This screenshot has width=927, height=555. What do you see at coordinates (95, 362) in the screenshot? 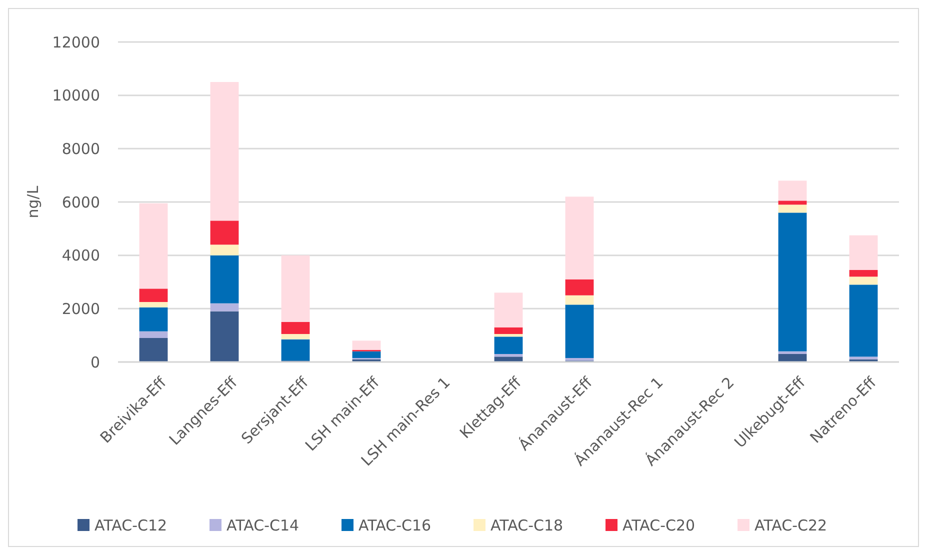
I see `y-tick-label: 0` at bounding box center [95, 362].